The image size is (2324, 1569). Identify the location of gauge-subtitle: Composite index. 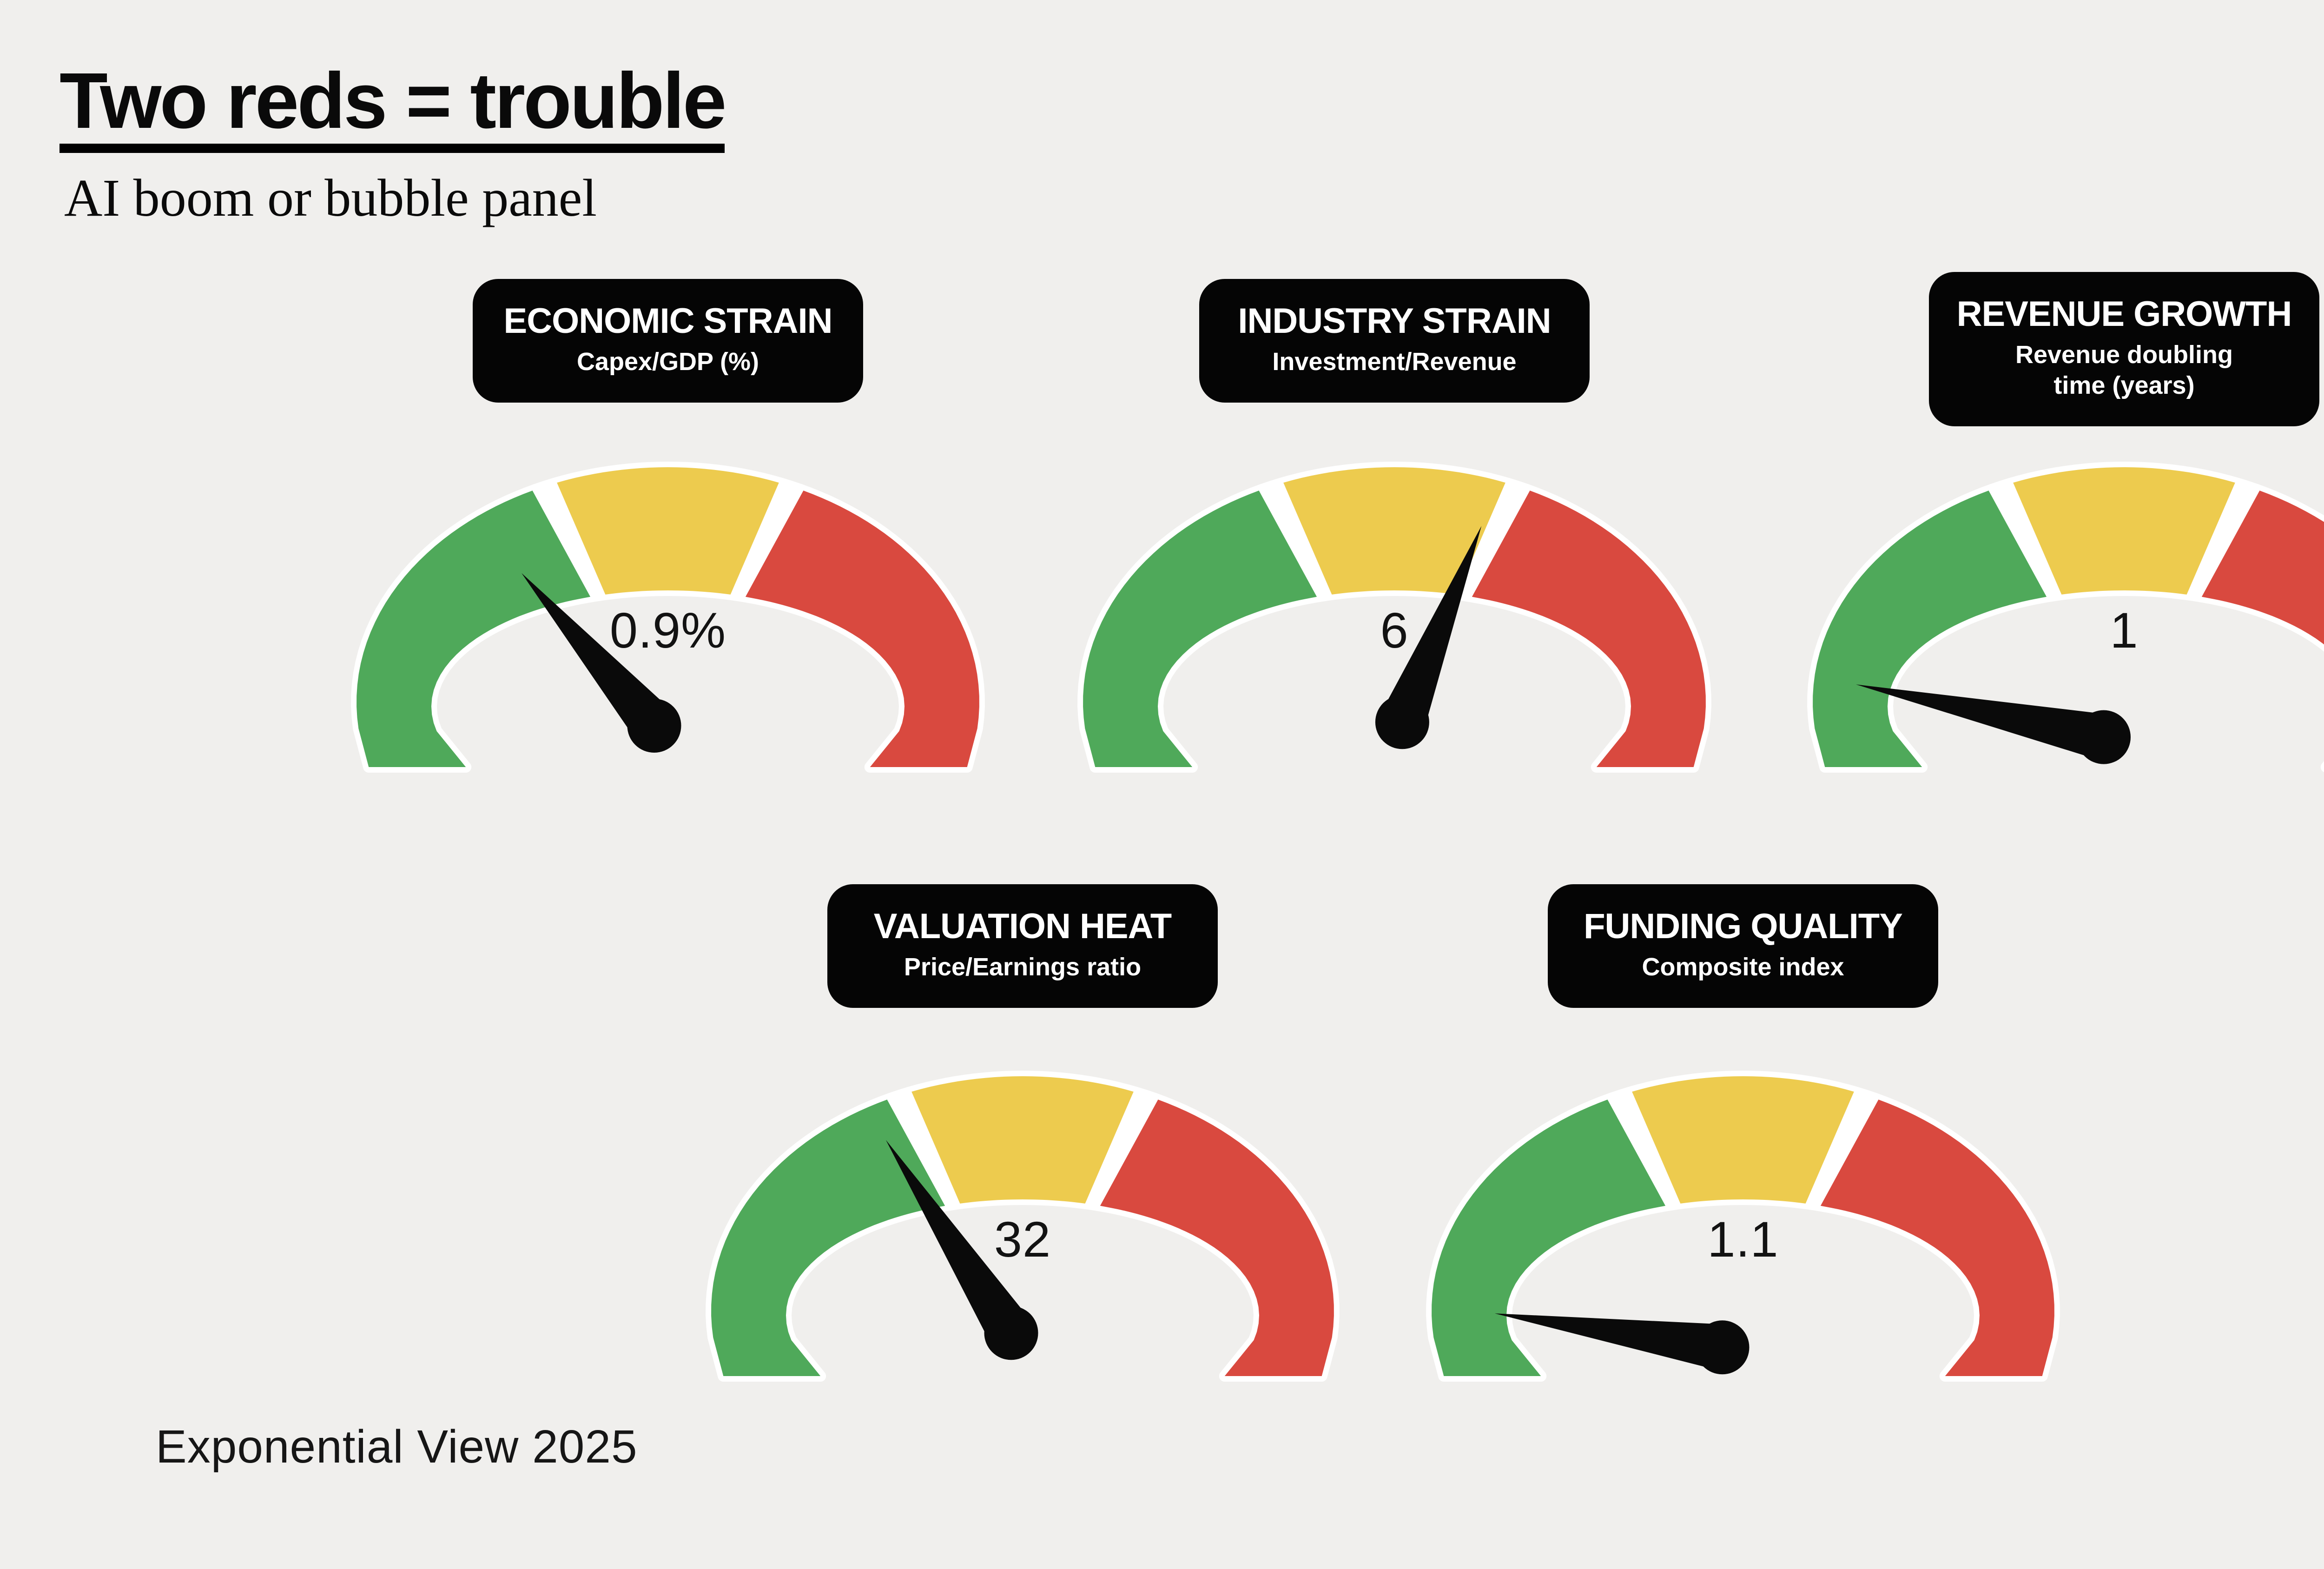
(1743, 967).